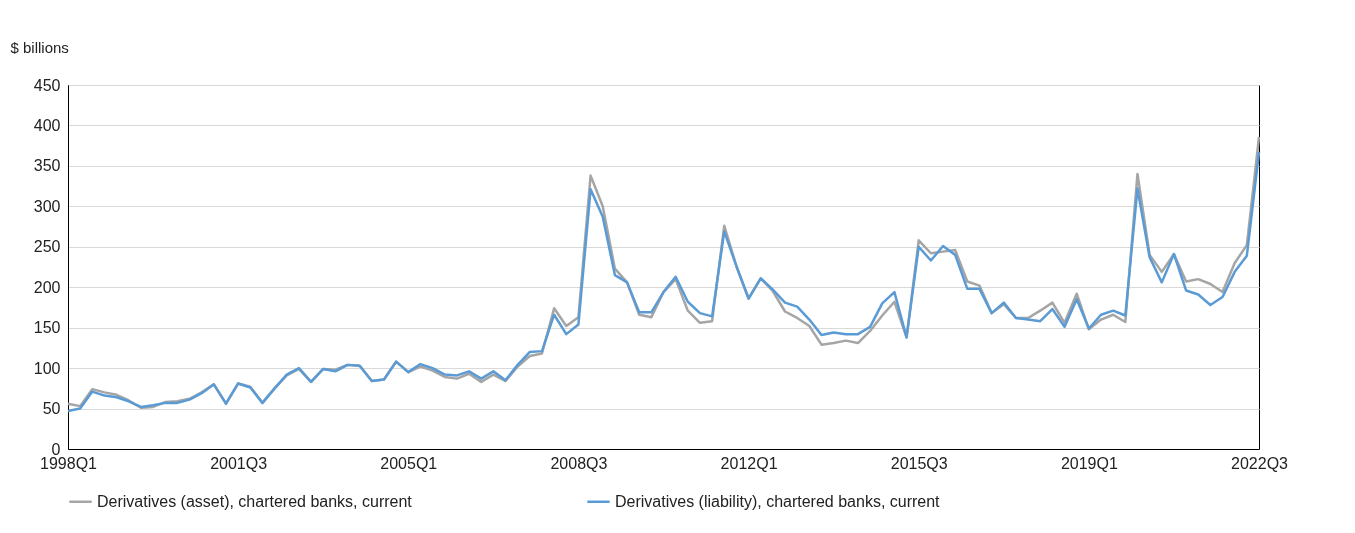 The width and height of the screenshot is (1355, 533). I want to click on x-tick-label: 2008Q3, so click(579, 463).